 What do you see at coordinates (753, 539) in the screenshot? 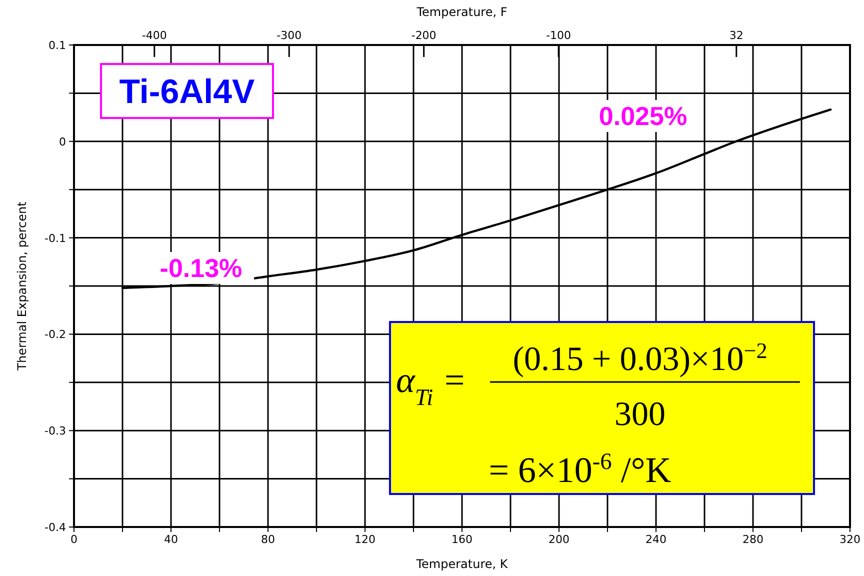
I see `x-tick-label: 280` at bounding box center [753, 539].